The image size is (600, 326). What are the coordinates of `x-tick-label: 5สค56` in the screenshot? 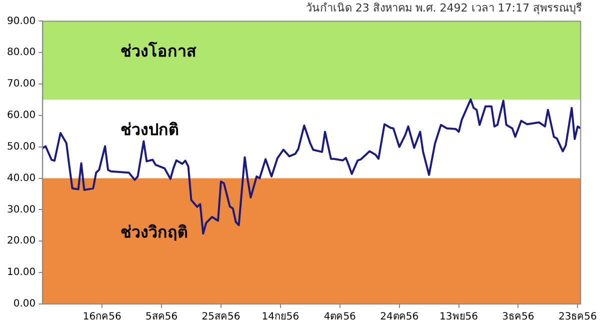 It's located at (161, 317).